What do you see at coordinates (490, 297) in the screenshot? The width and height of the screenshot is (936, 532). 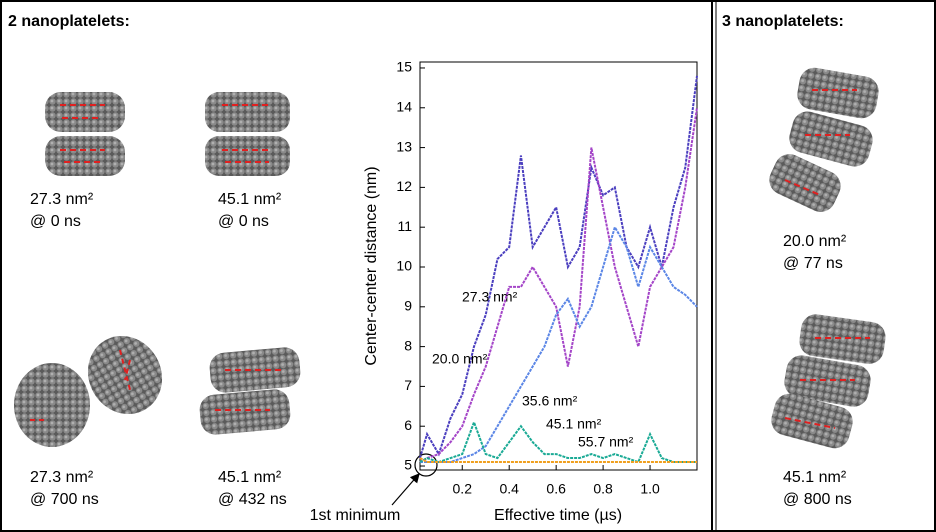 I see `series-label: 27.3 nm²` at bounding box center [490, 297].